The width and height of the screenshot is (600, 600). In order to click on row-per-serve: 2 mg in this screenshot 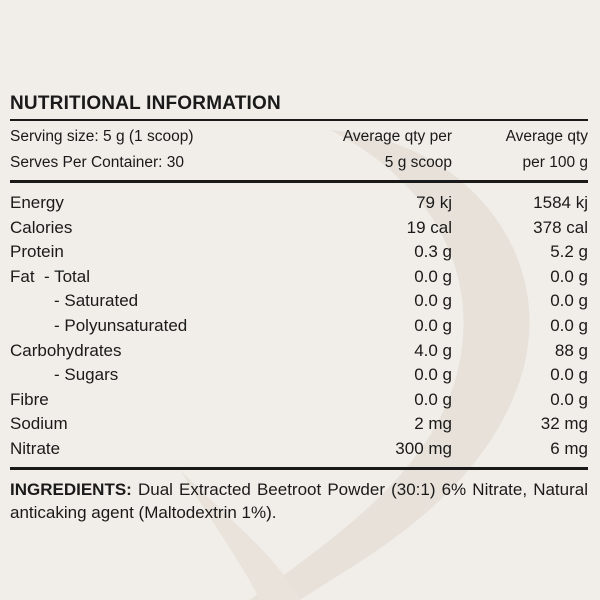, I will do `click(433, 424)`.